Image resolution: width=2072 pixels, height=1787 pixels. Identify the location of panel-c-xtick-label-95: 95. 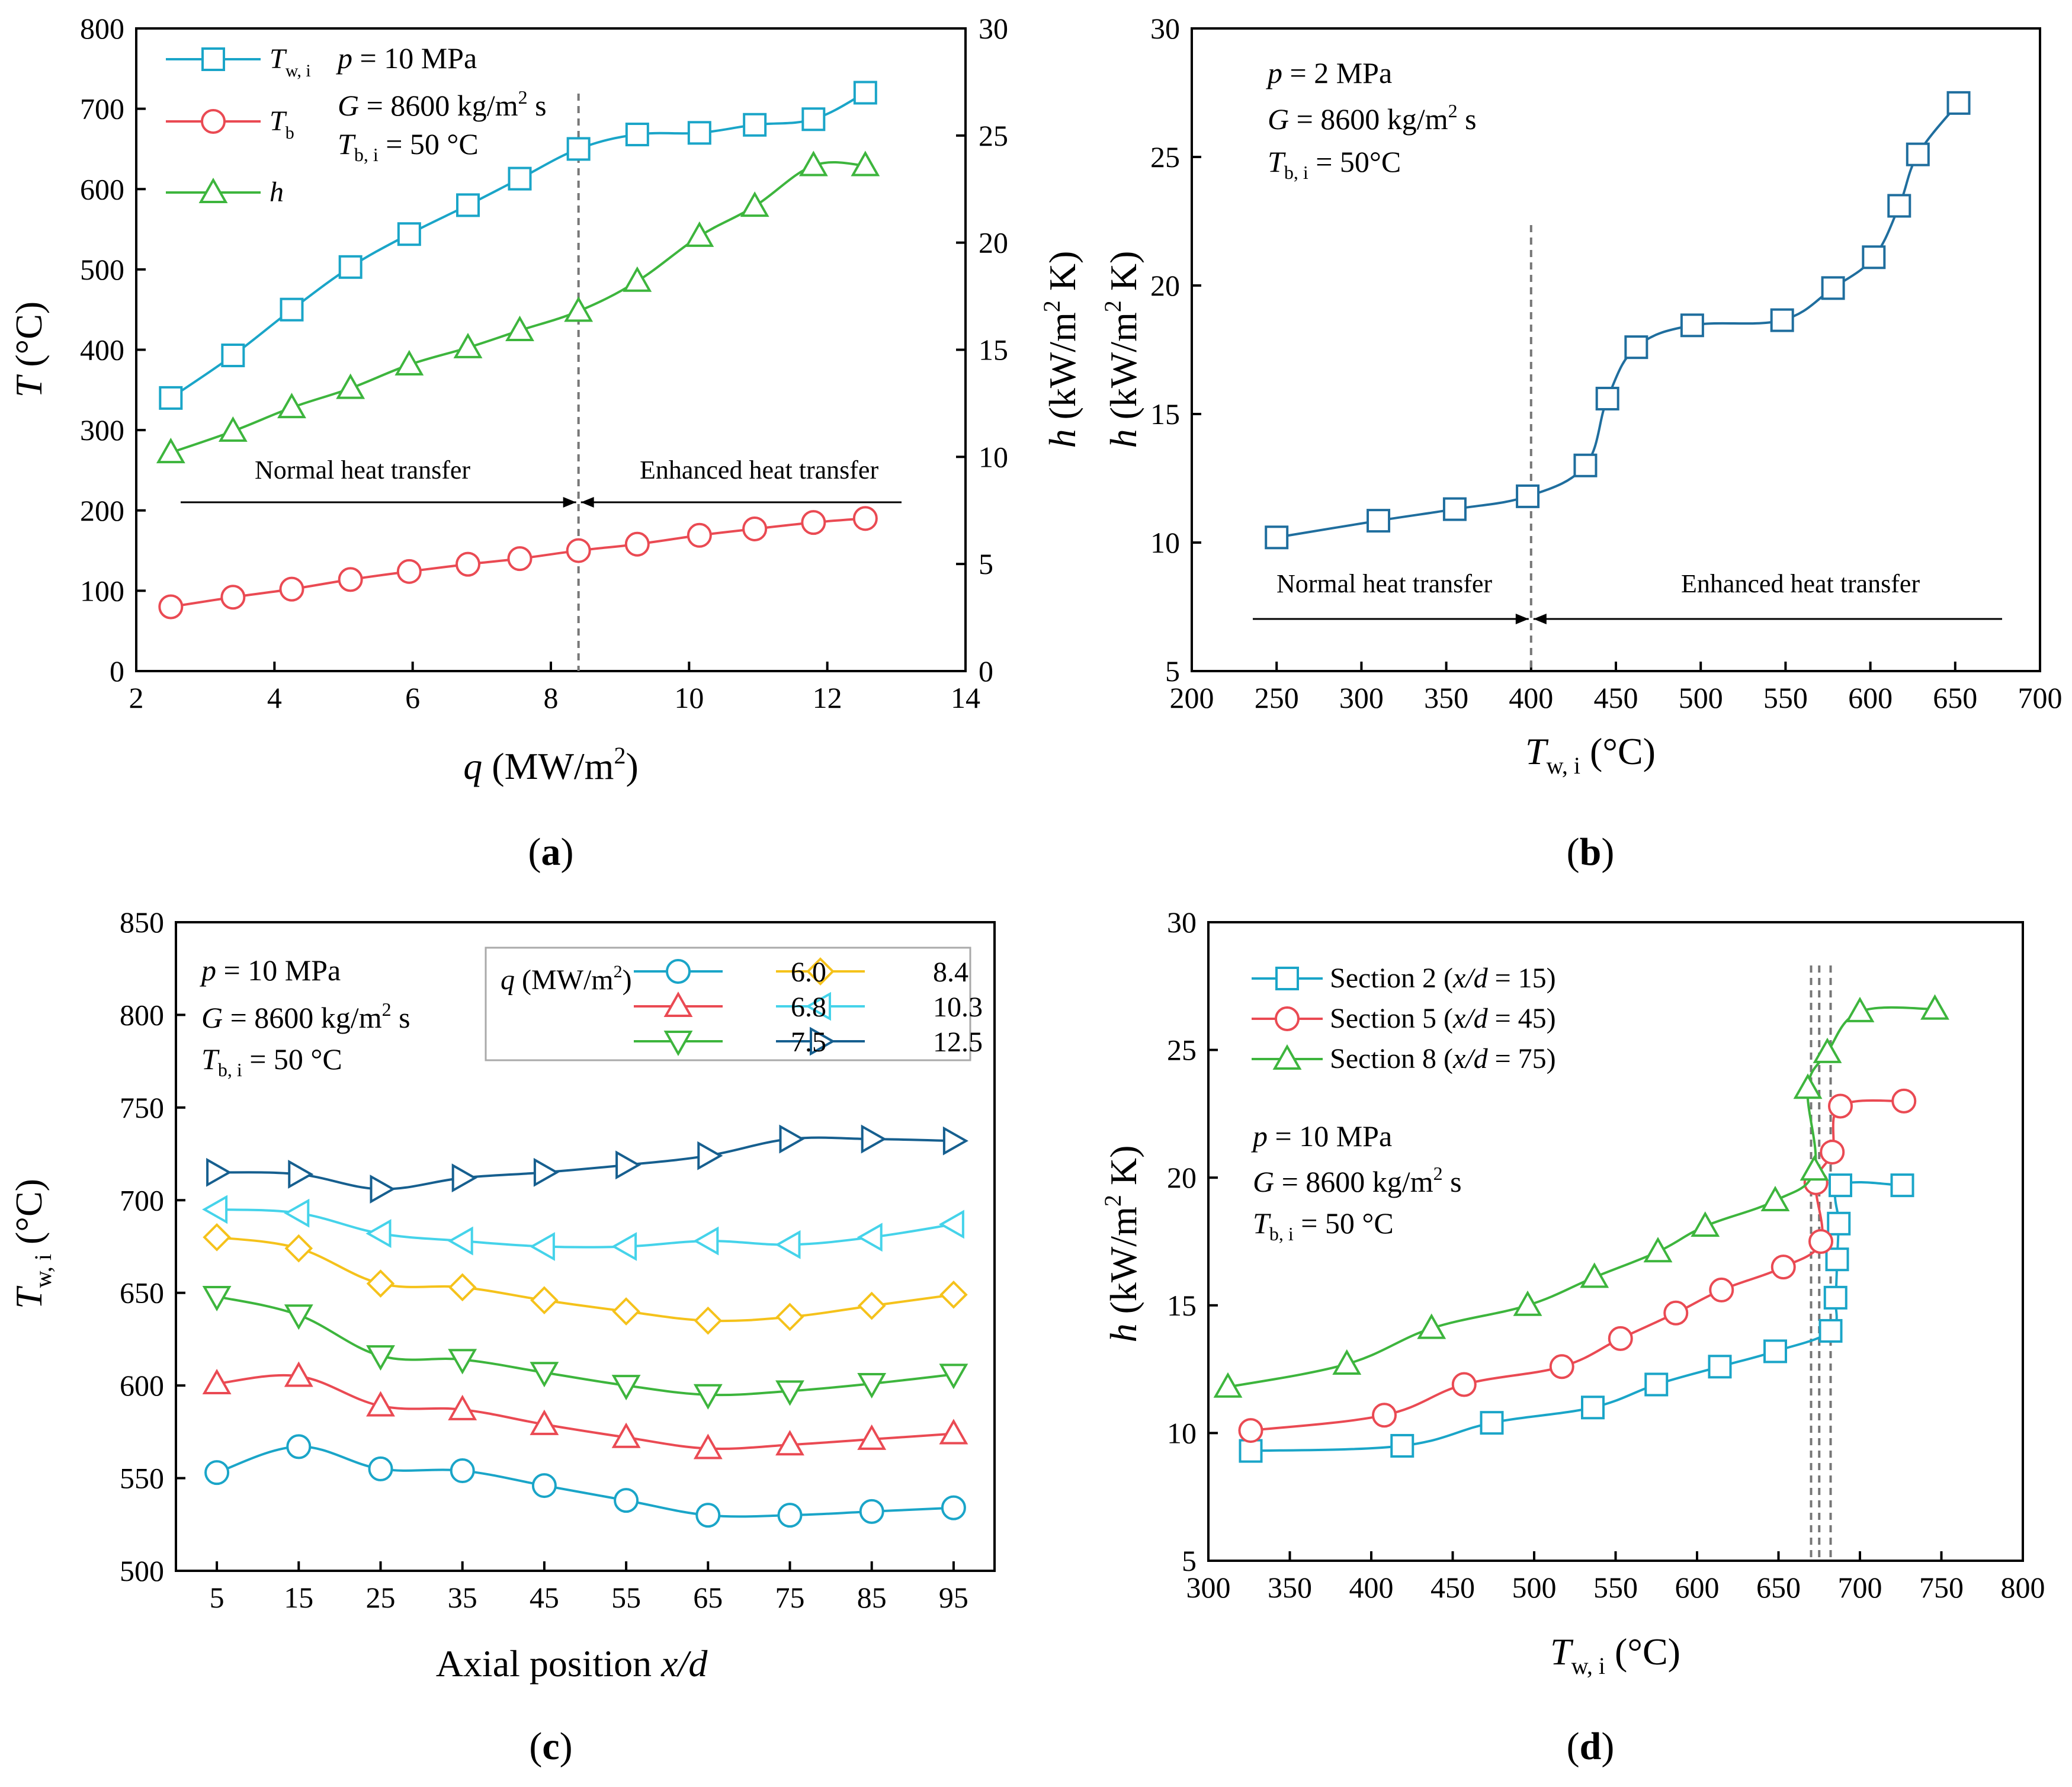
(953, 1598).